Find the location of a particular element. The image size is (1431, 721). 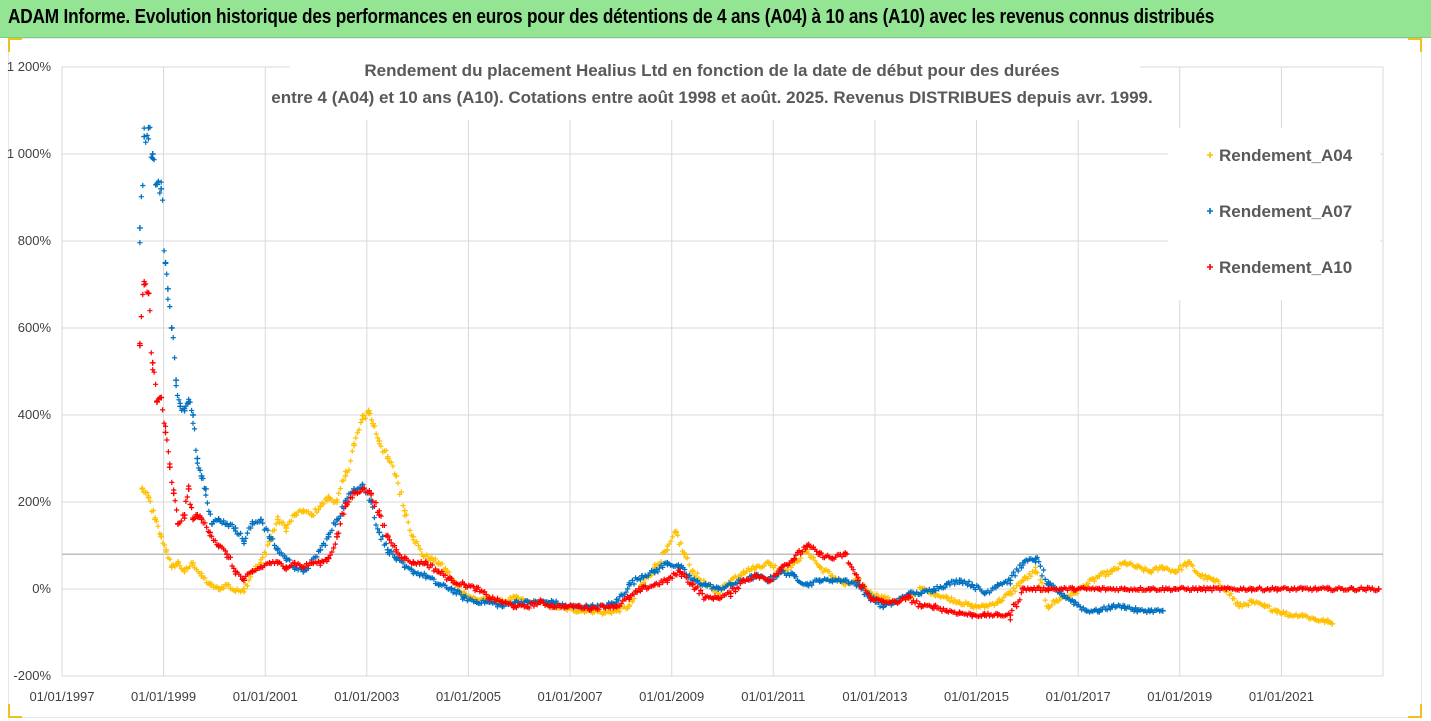

title-background is located at coordinates (715, 86).